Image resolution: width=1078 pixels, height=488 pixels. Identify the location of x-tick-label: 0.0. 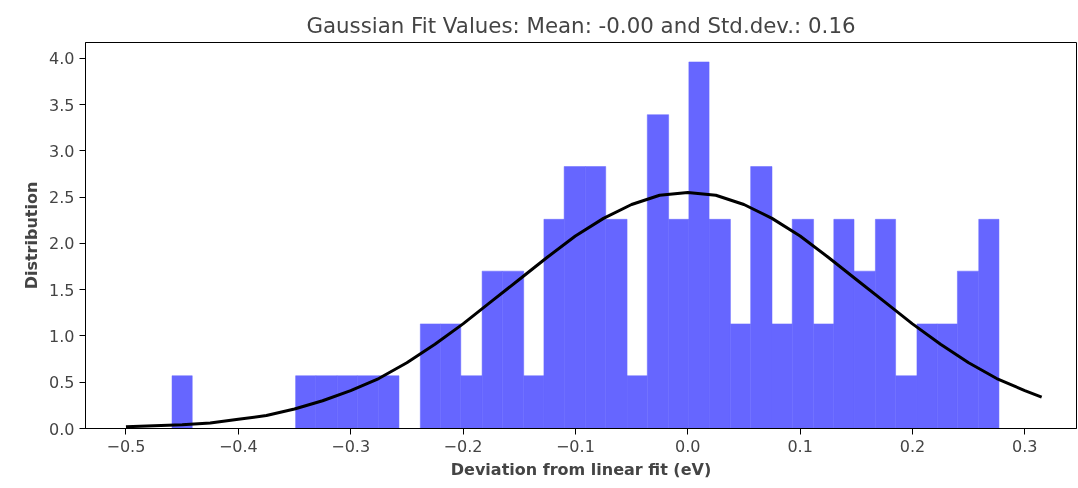
(688, 446).